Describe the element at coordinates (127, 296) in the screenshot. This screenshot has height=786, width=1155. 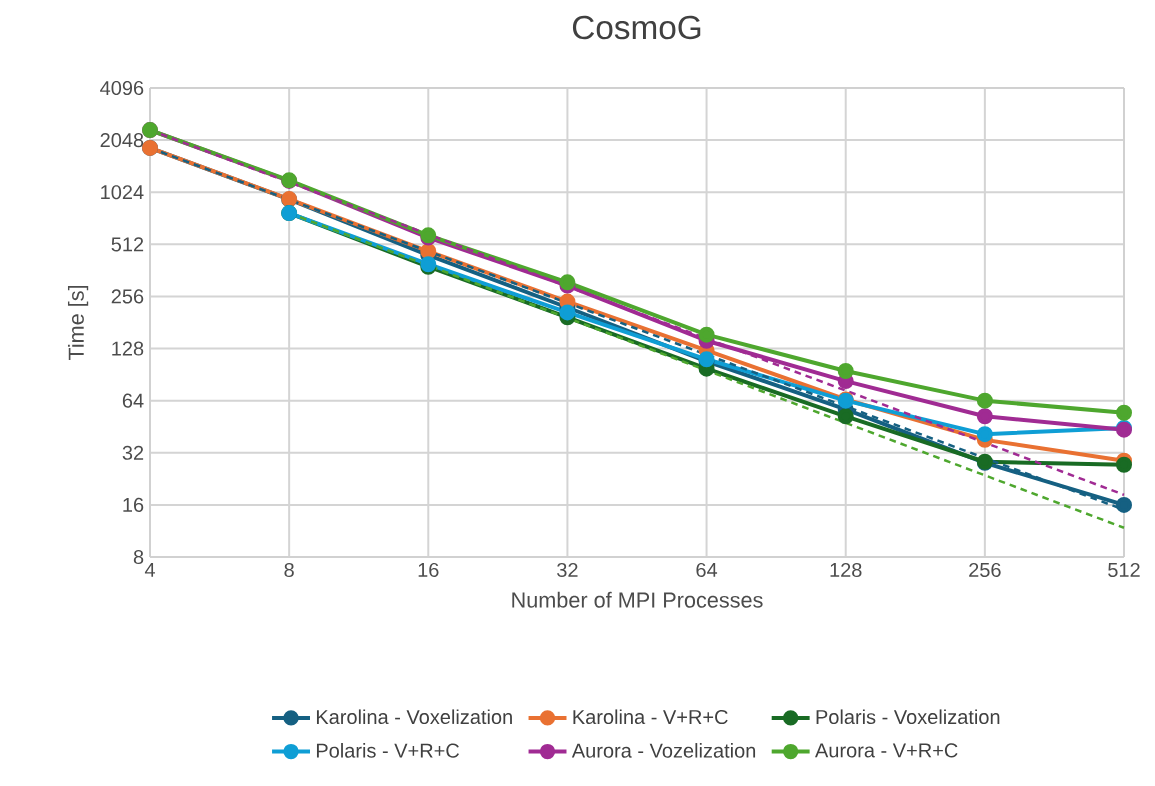
I see `y-tick-label: 256` at that location.